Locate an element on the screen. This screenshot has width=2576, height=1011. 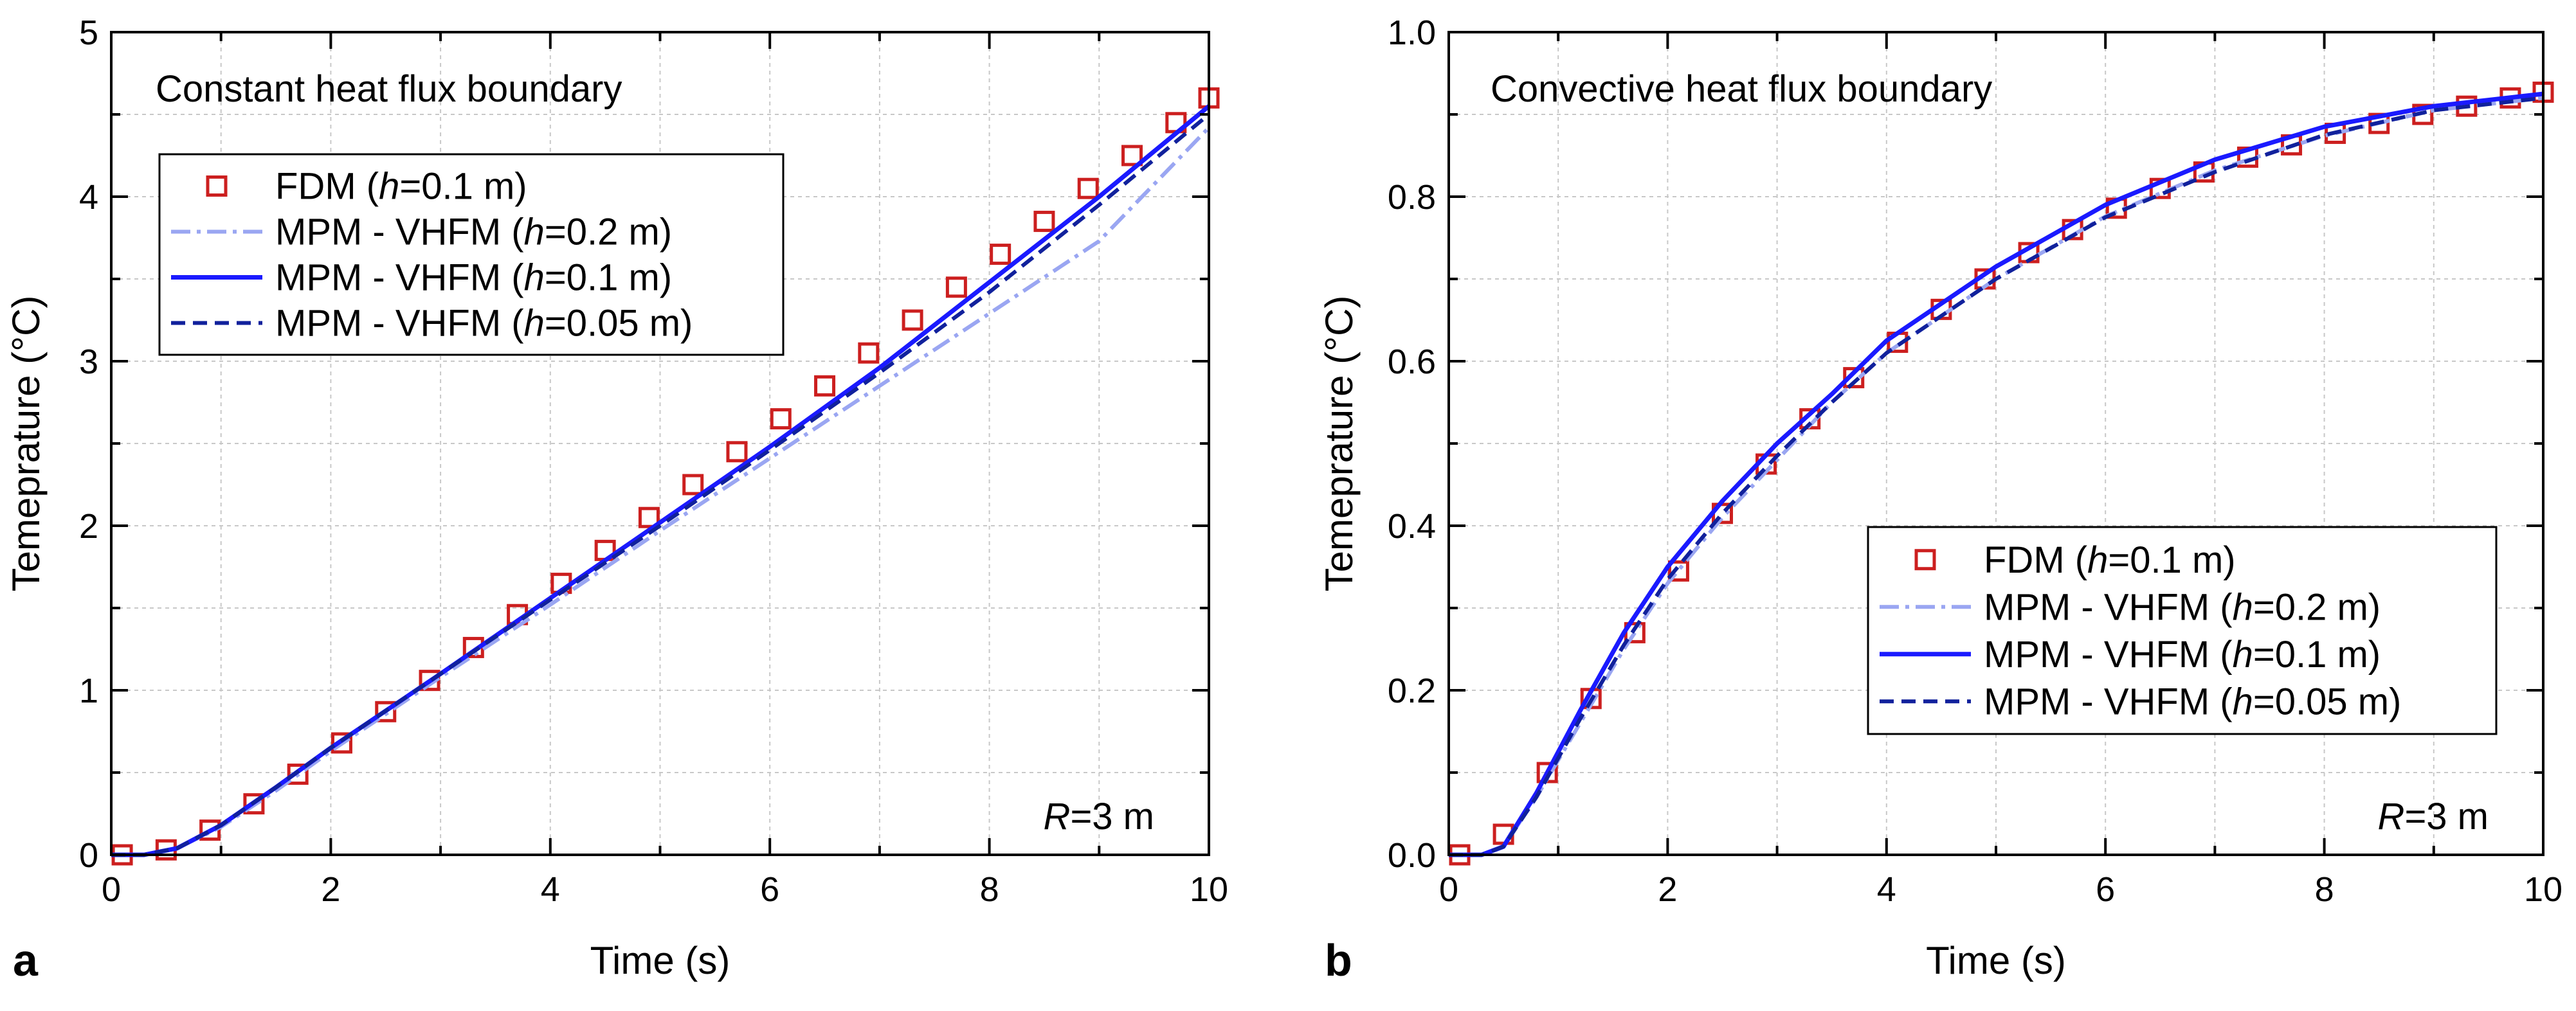
y-tick-label: 0.4 is located at coordinates (1412, 526).